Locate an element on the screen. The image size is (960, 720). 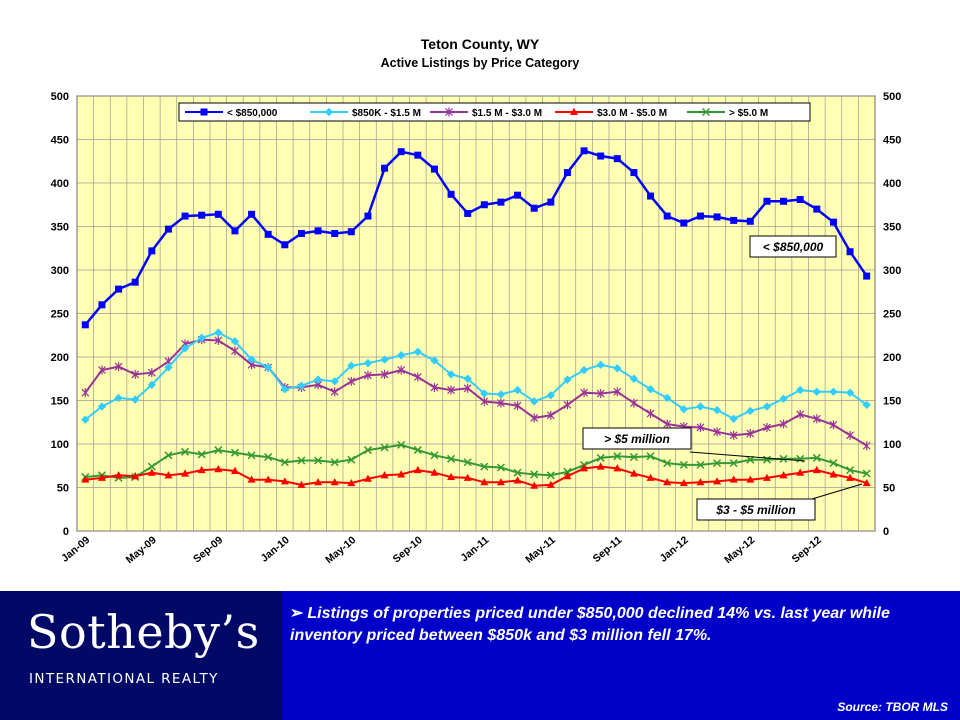
brand-subtitle: INTERNATIONAL REALTY is located at coordinates (124, 679).